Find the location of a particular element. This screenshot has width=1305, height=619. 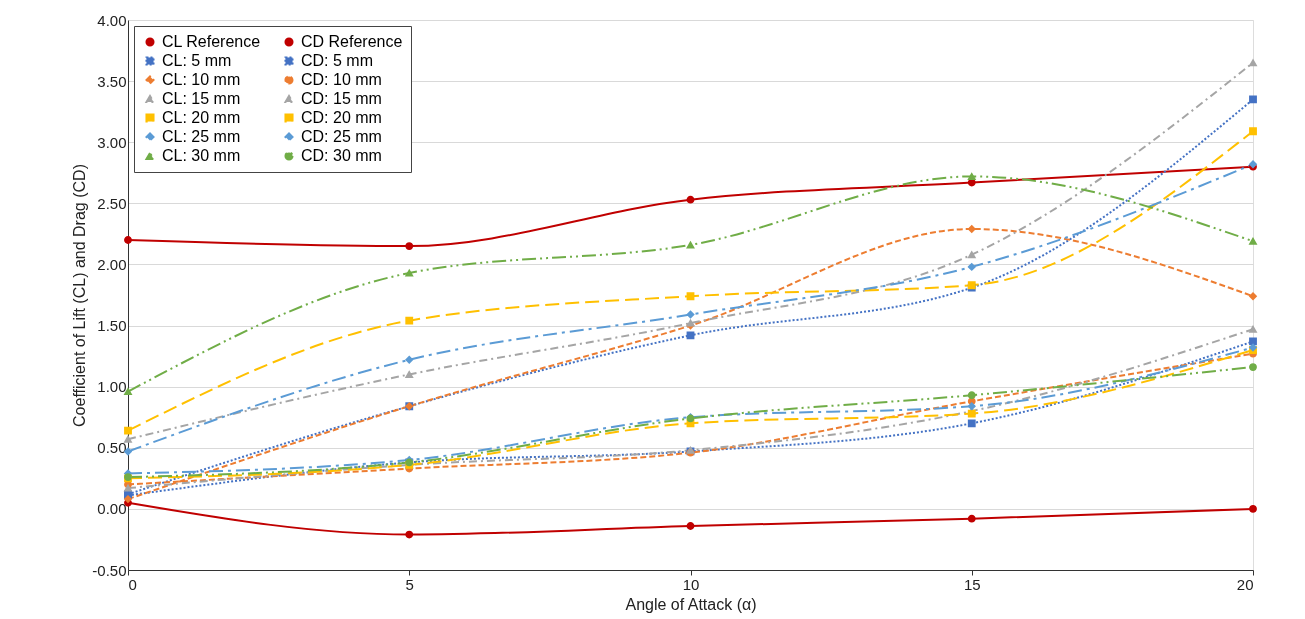

x-tick-label: 0 is located at coordinates (132, 584).